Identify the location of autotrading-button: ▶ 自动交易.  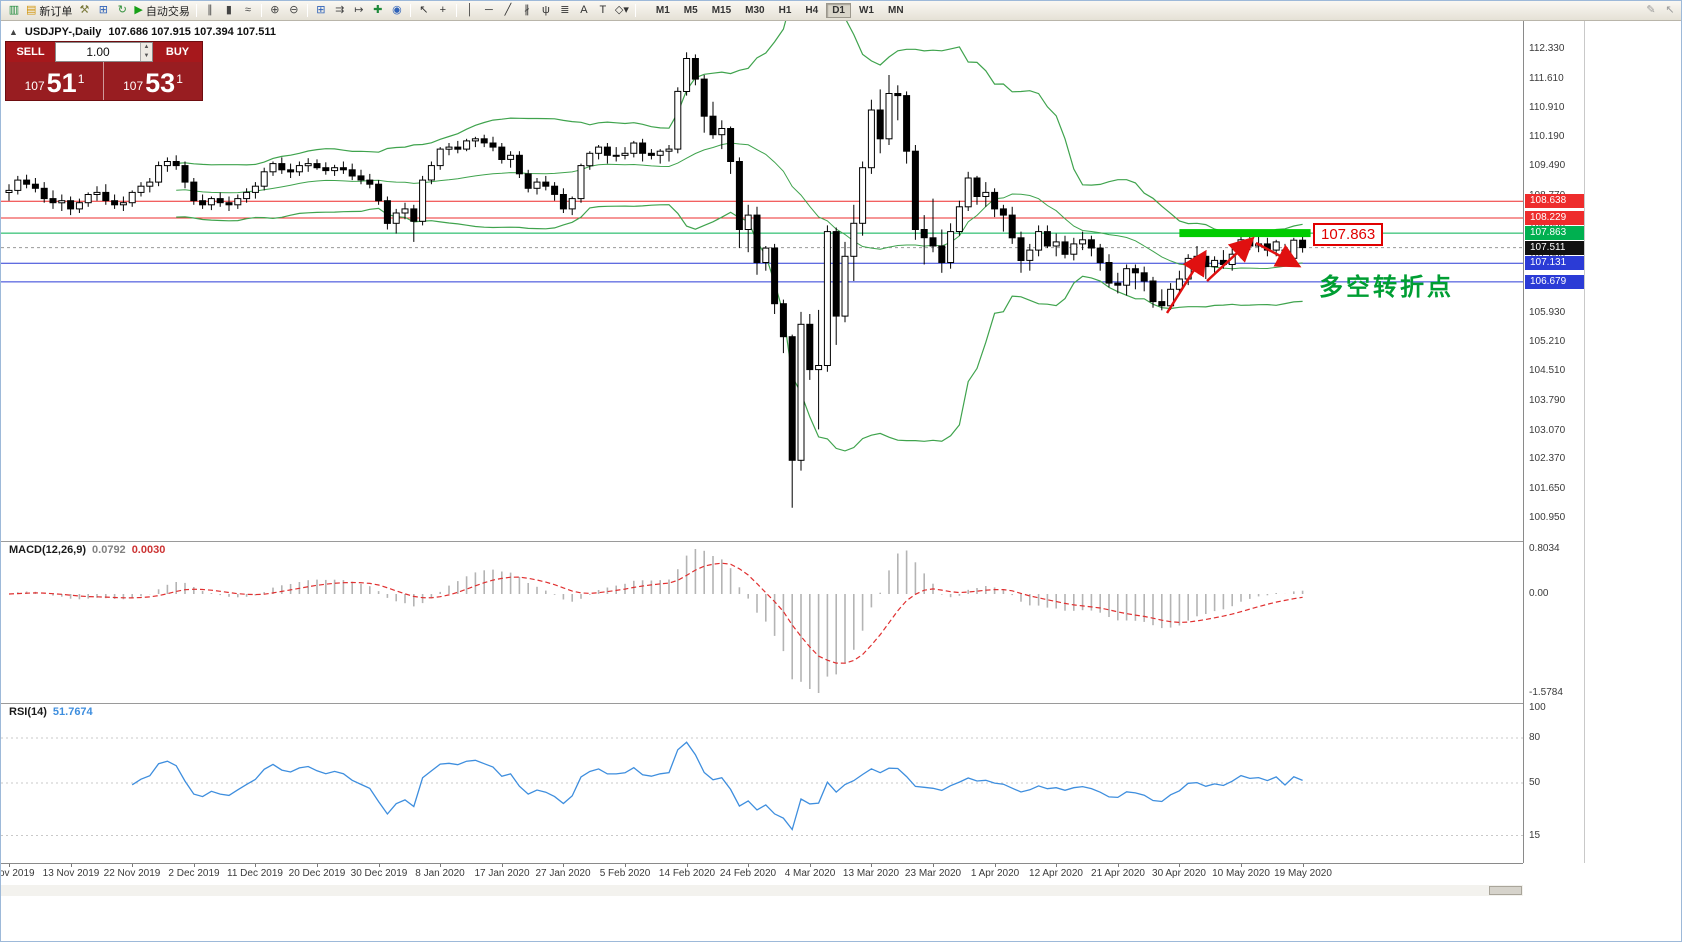
(161, 10).